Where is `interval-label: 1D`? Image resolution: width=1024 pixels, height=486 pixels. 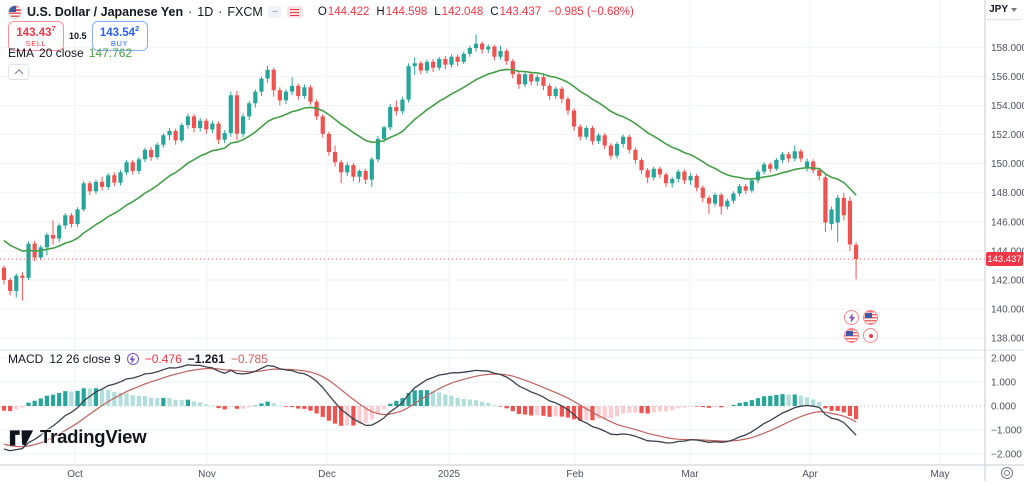 interval-label: 1D is located at coordinates (205, 12).